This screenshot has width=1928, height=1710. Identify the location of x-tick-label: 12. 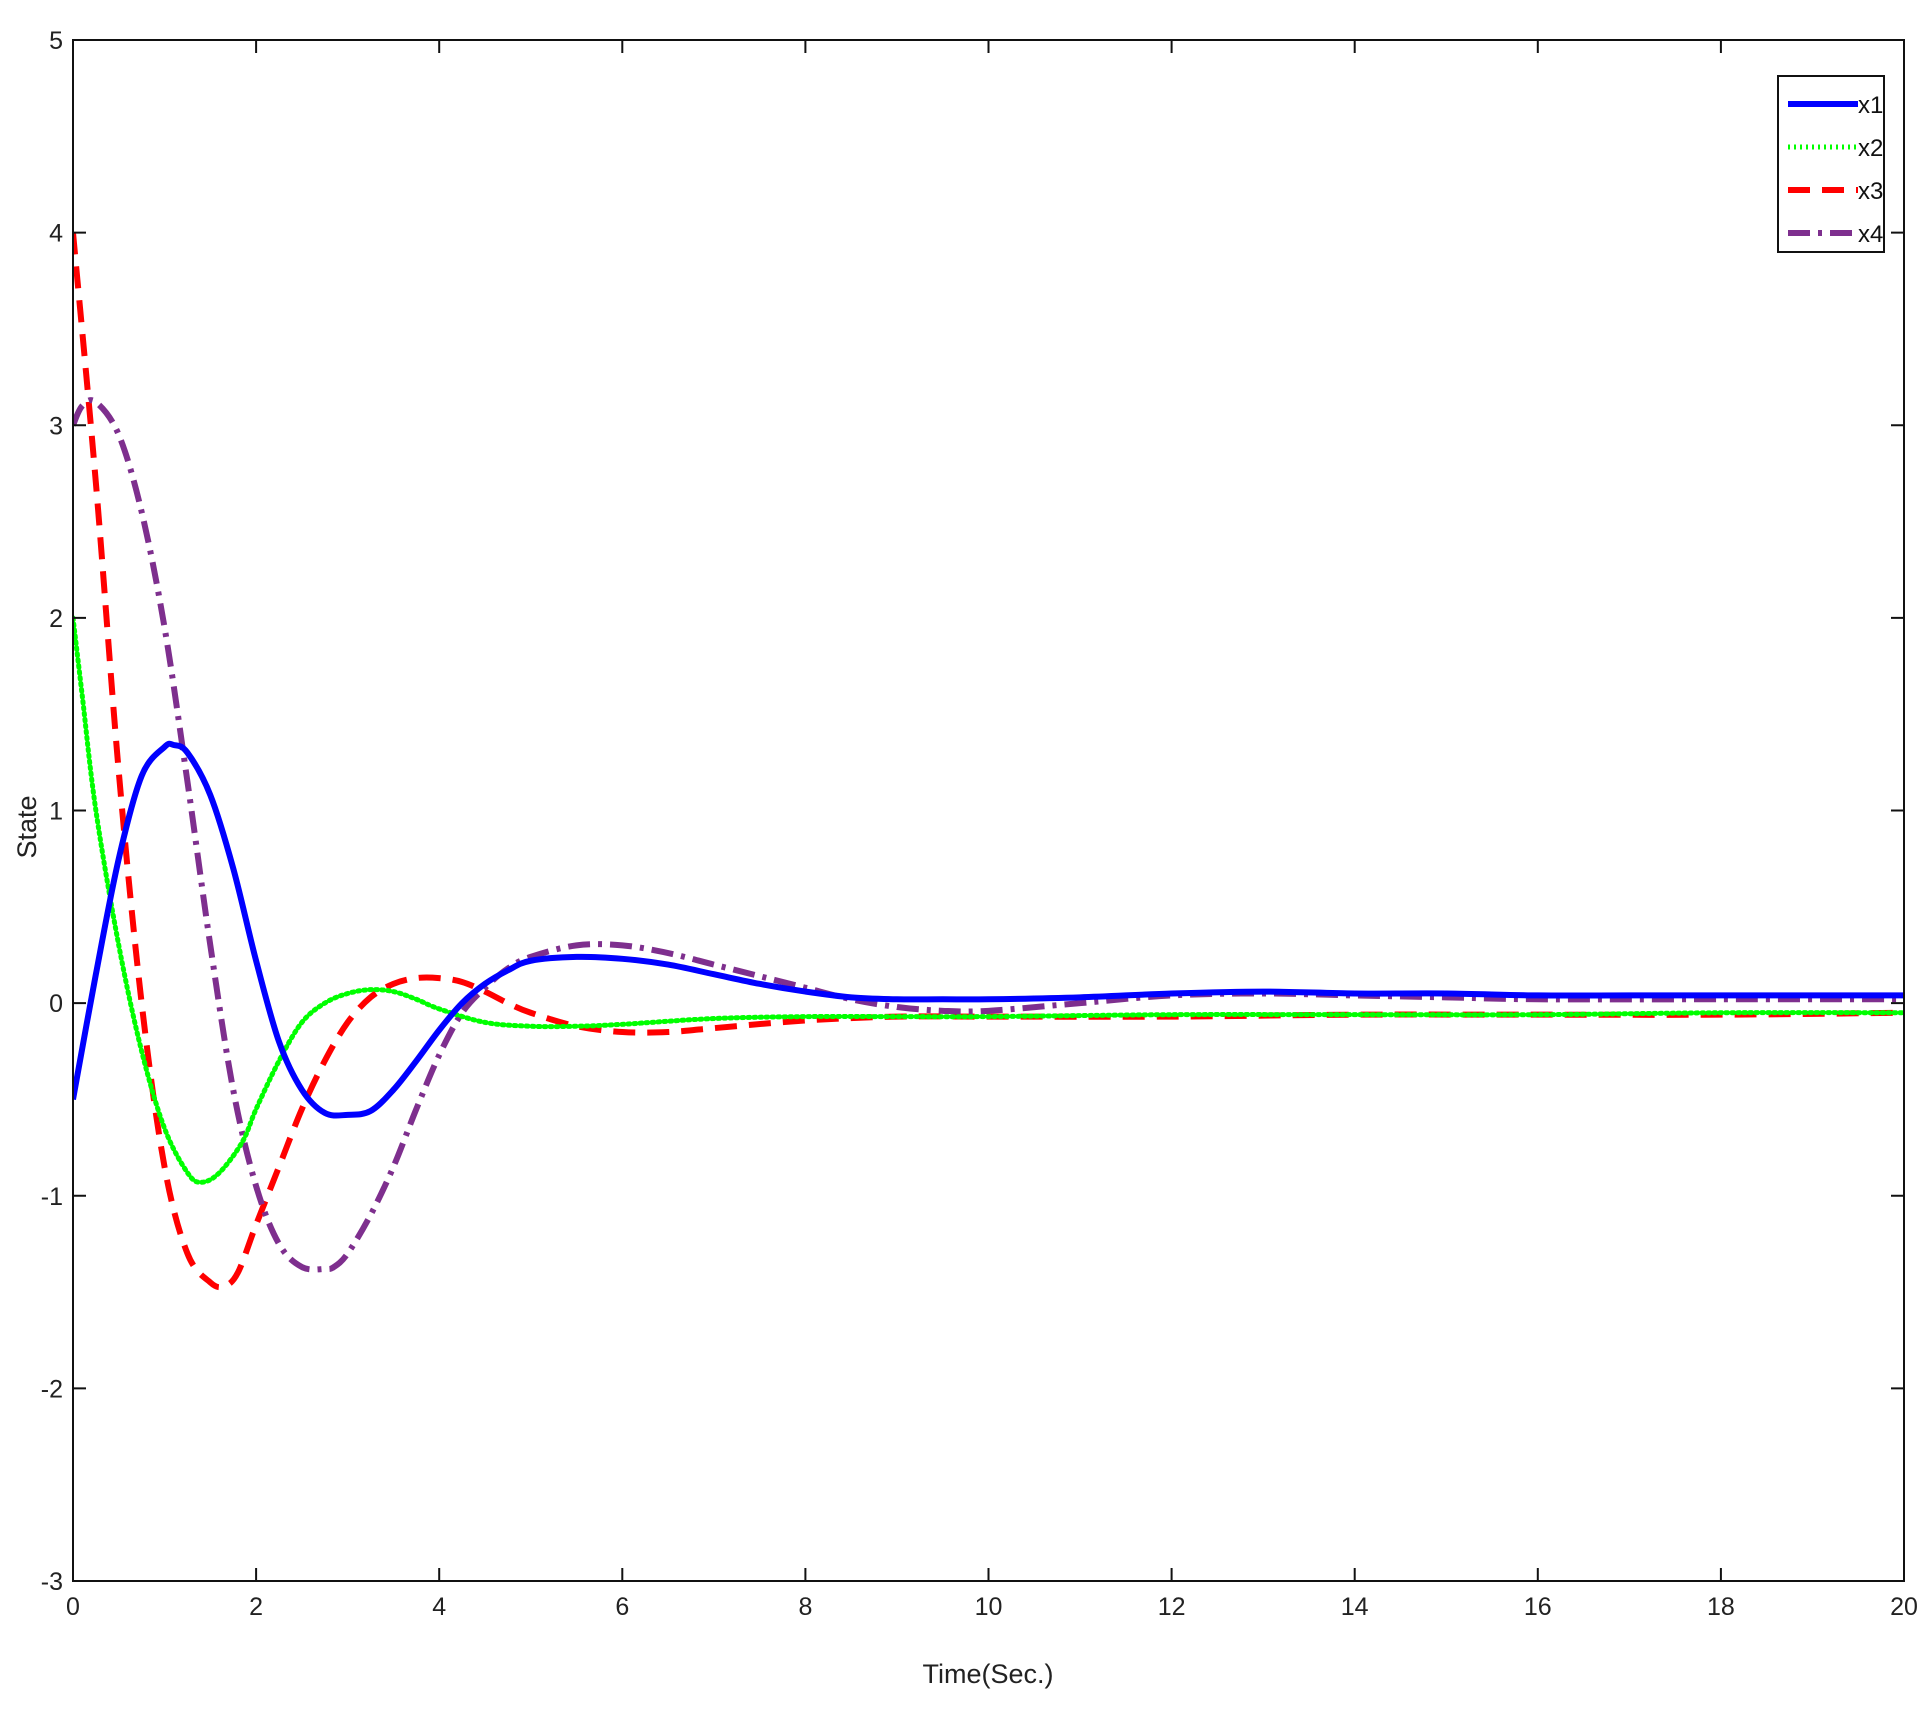
(1172, 1607).